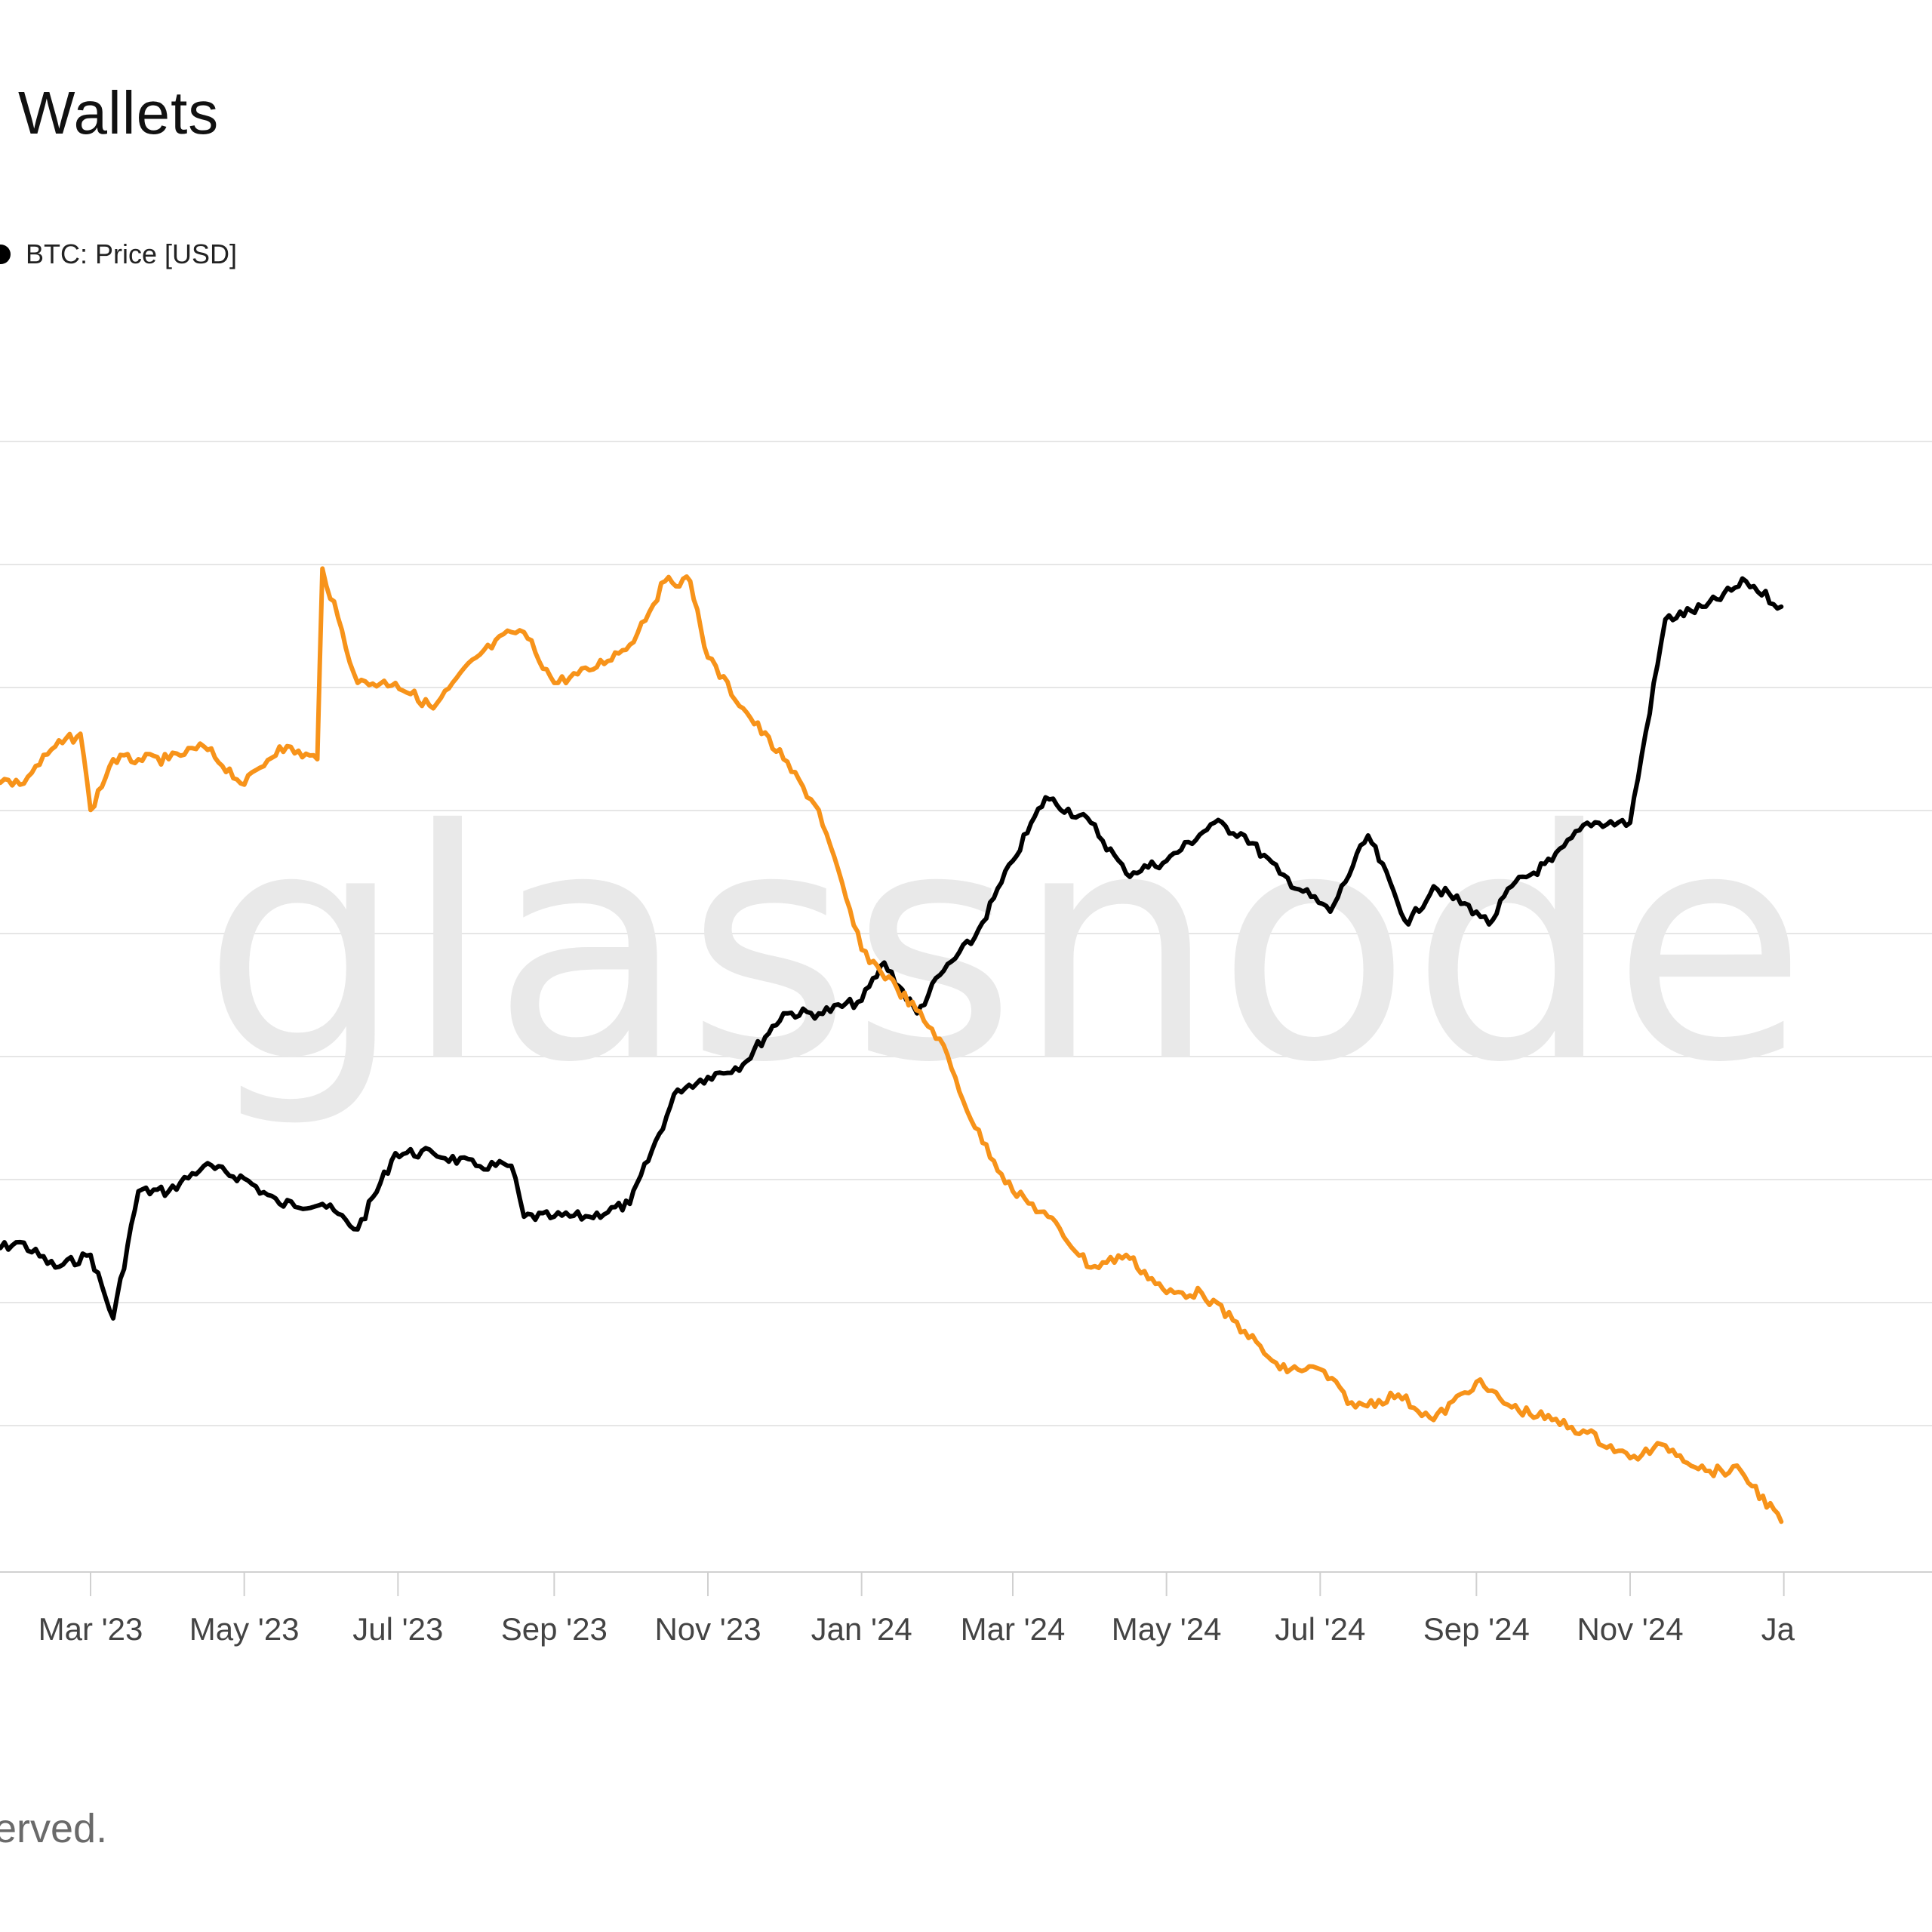  I want to click on x-tick-label: Jul '24, so click(1320, 1629).